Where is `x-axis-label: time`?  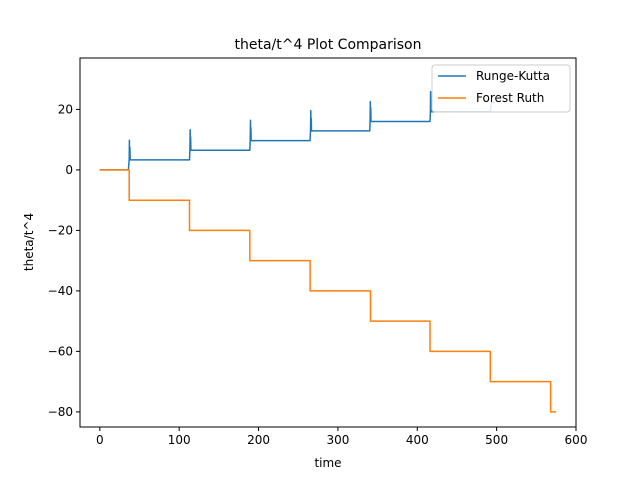 x-axis-label: time is located at coordinates (327, 463).